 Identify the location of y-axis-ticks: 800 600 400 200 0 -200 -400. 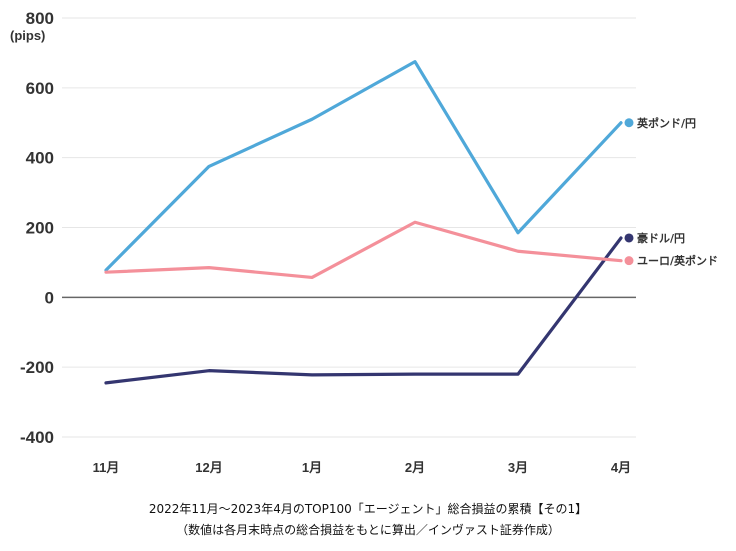
(37, 228).